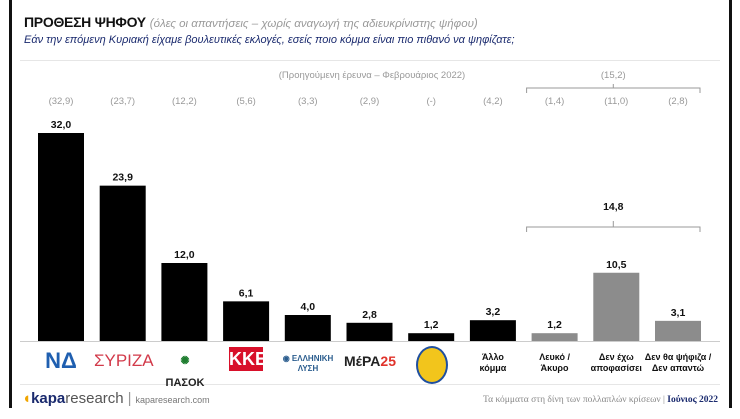 Image resolution: width=740 pixels, height=419 pixels. I want to click on category-label: κόμμα, so click(493, 368).